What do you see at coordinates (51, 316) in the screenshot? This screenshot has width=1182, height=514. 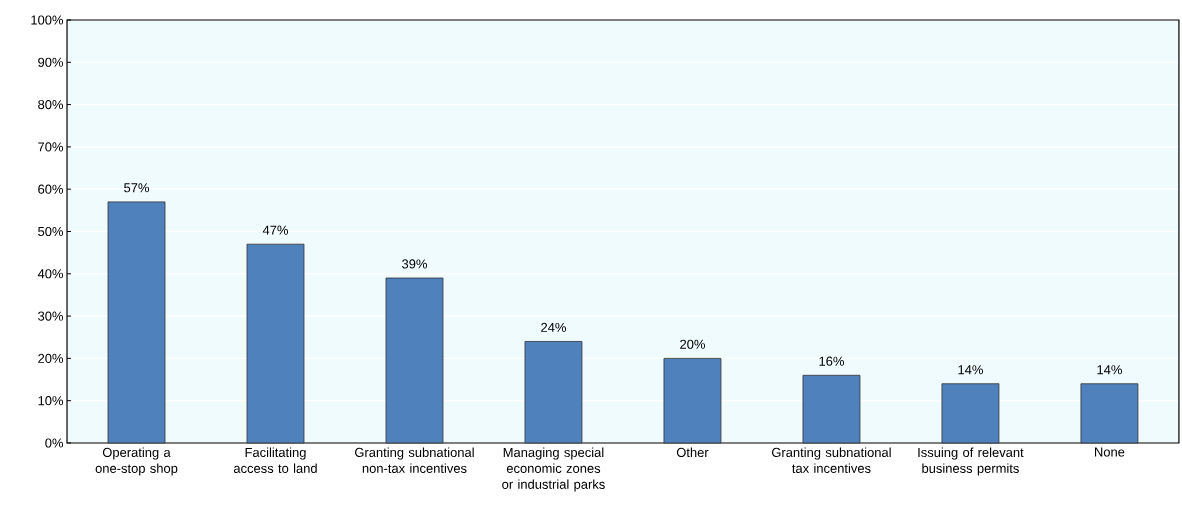 I see `y-tick-label: 30%` at bounding box center [51, 316].